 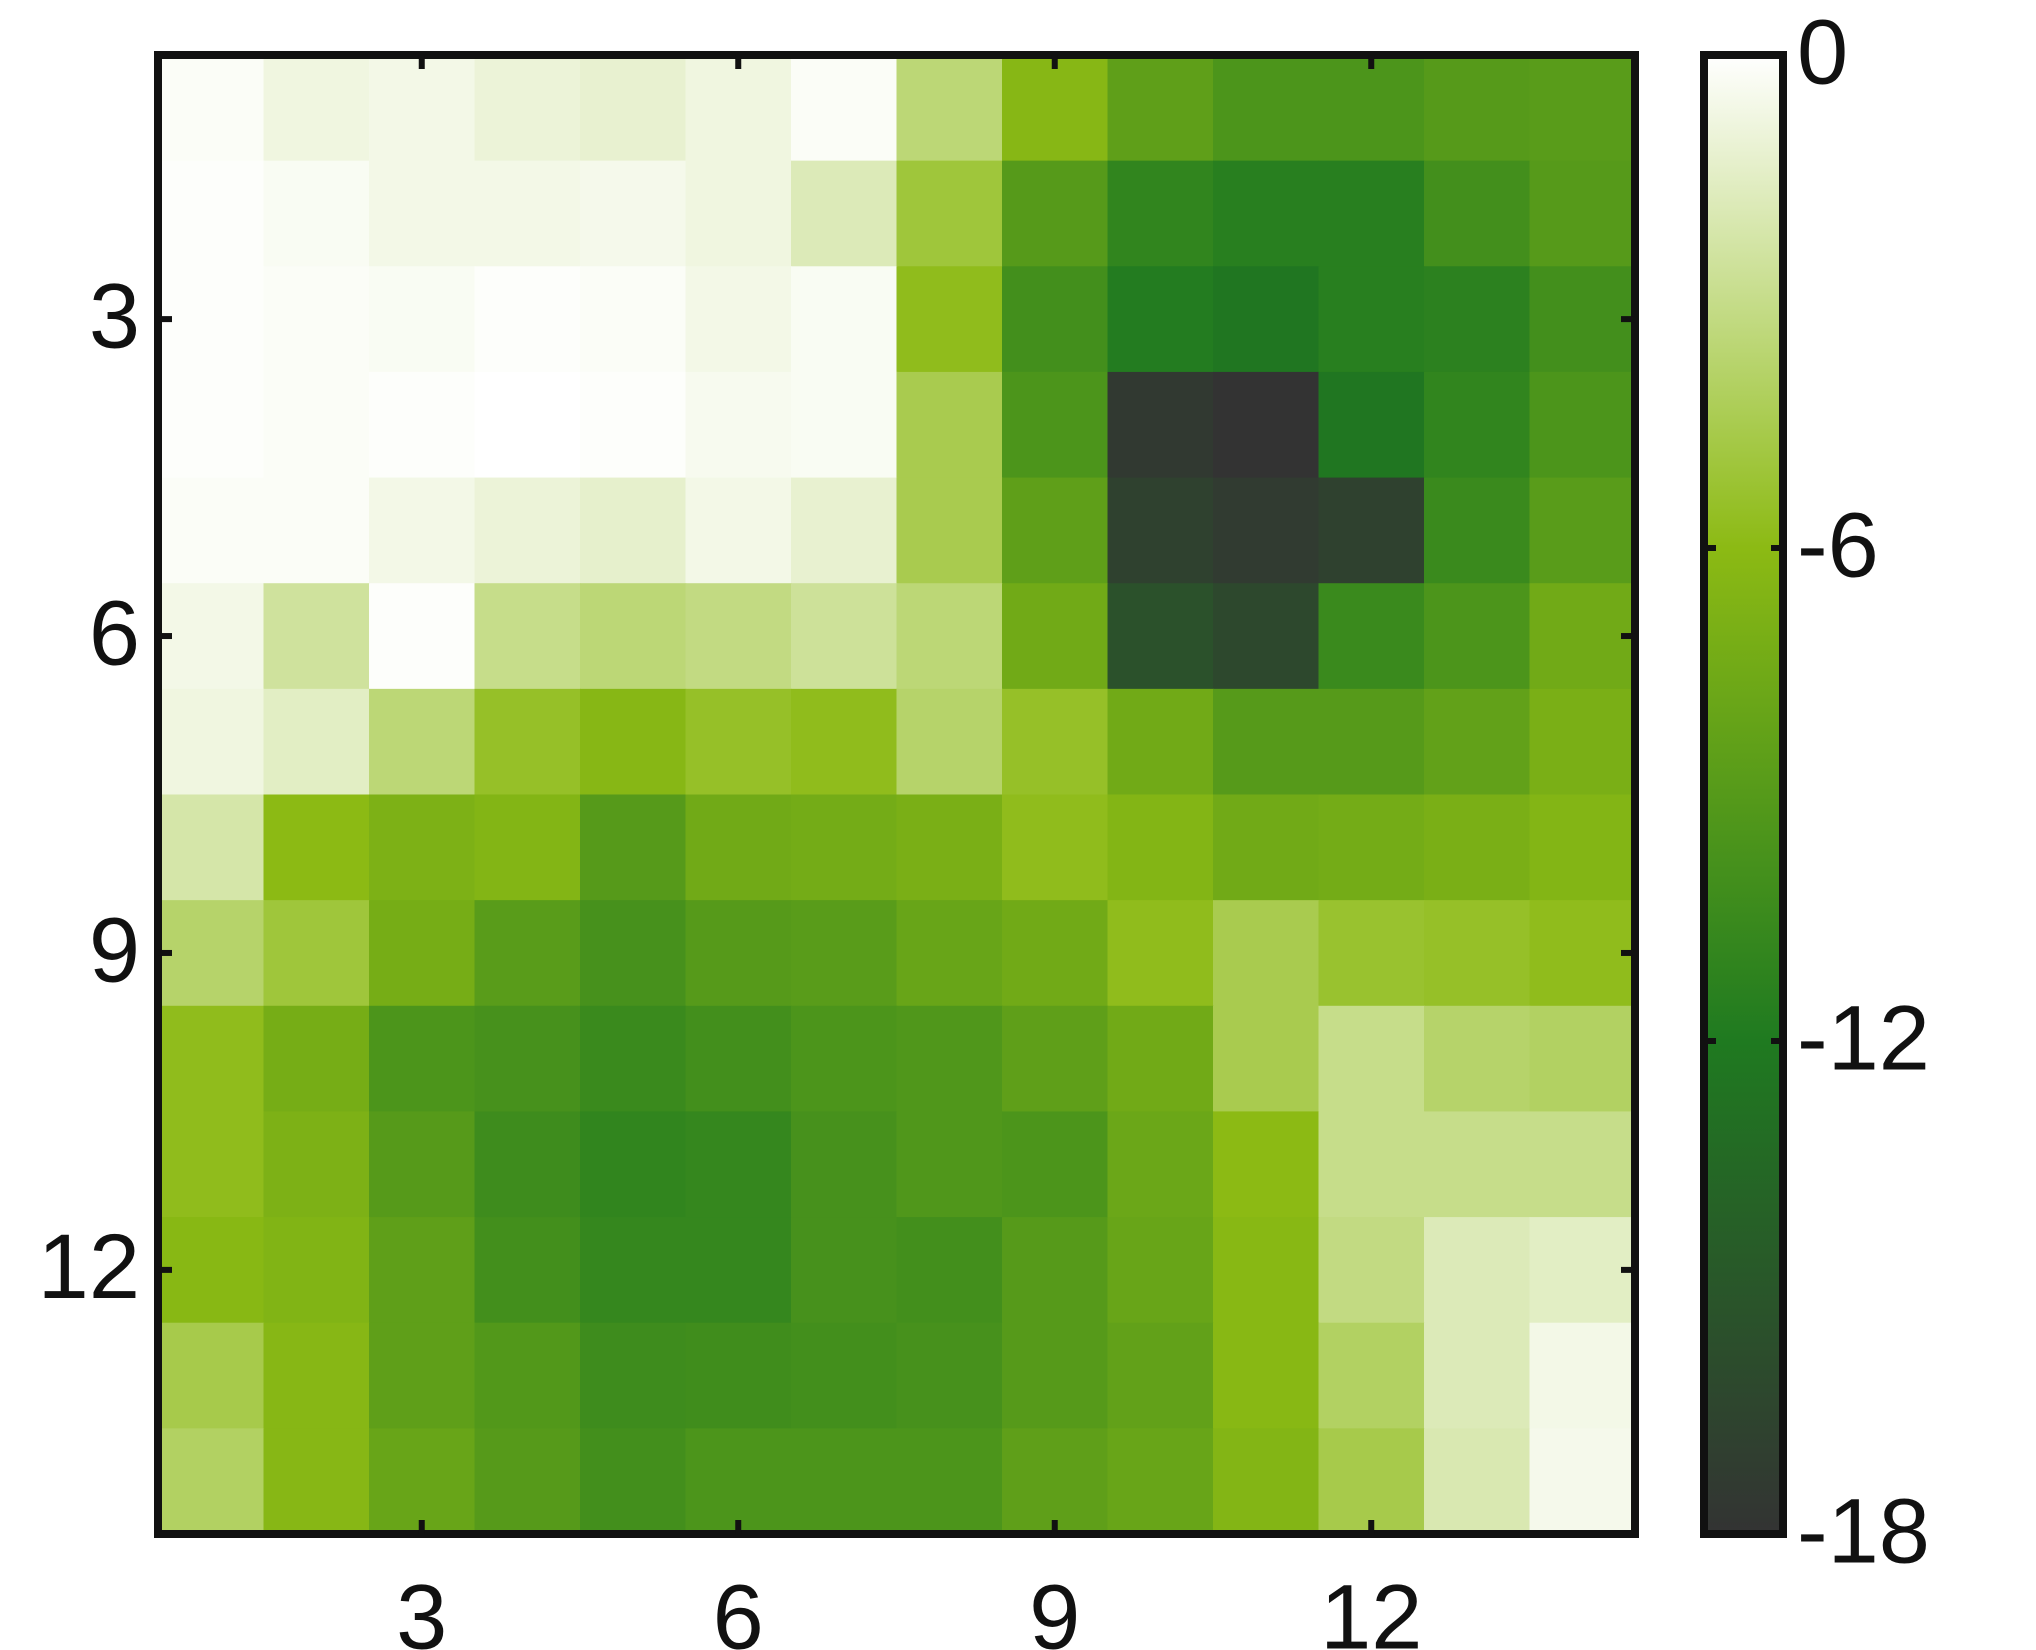 I want to click on y-tick-label: 12, so click(x=89, y=1267).